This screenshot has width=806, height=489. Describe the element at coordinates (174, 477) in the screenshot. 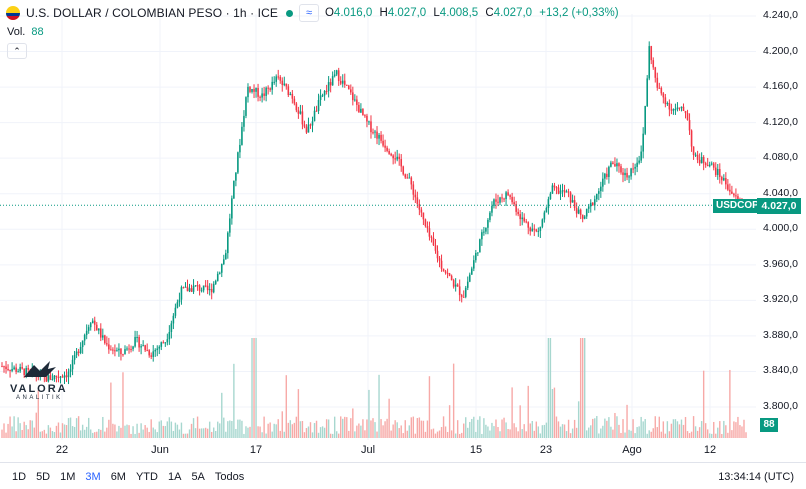

I see `range-button-1a: 1A` at that location.